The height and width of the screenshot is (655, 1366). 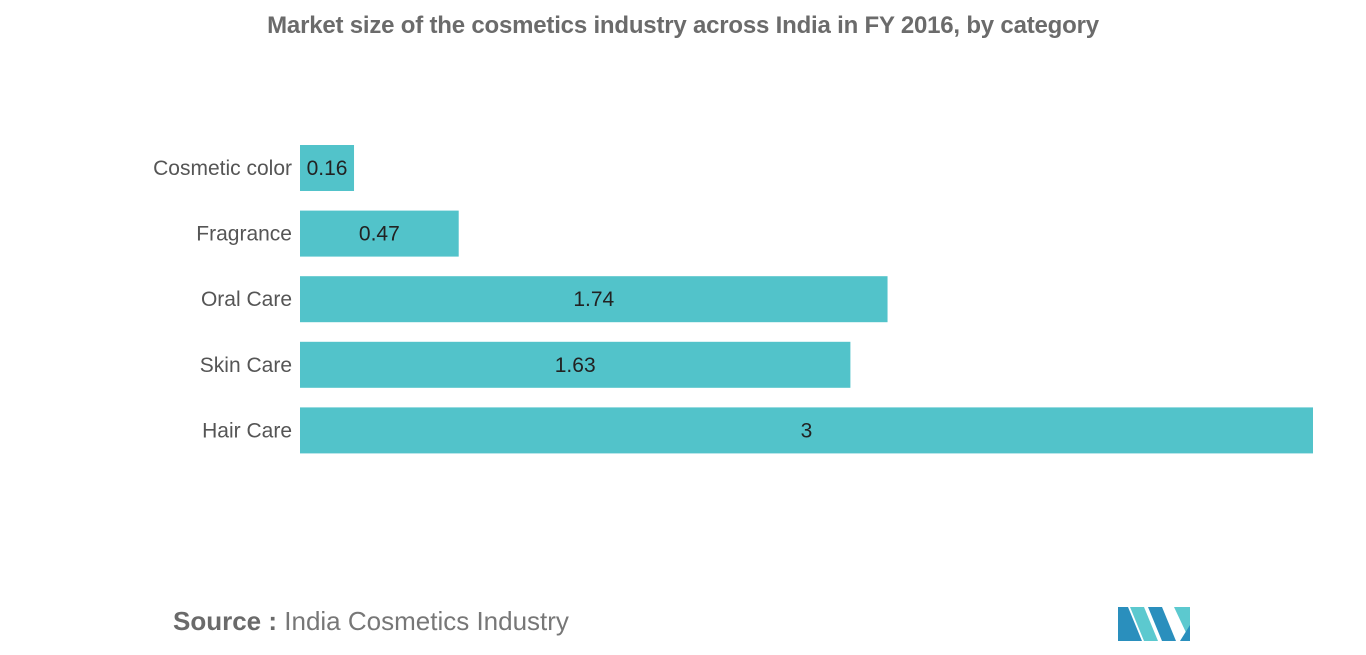 I want to click on bar-cosmetic-color, so click(x=327, y=168).